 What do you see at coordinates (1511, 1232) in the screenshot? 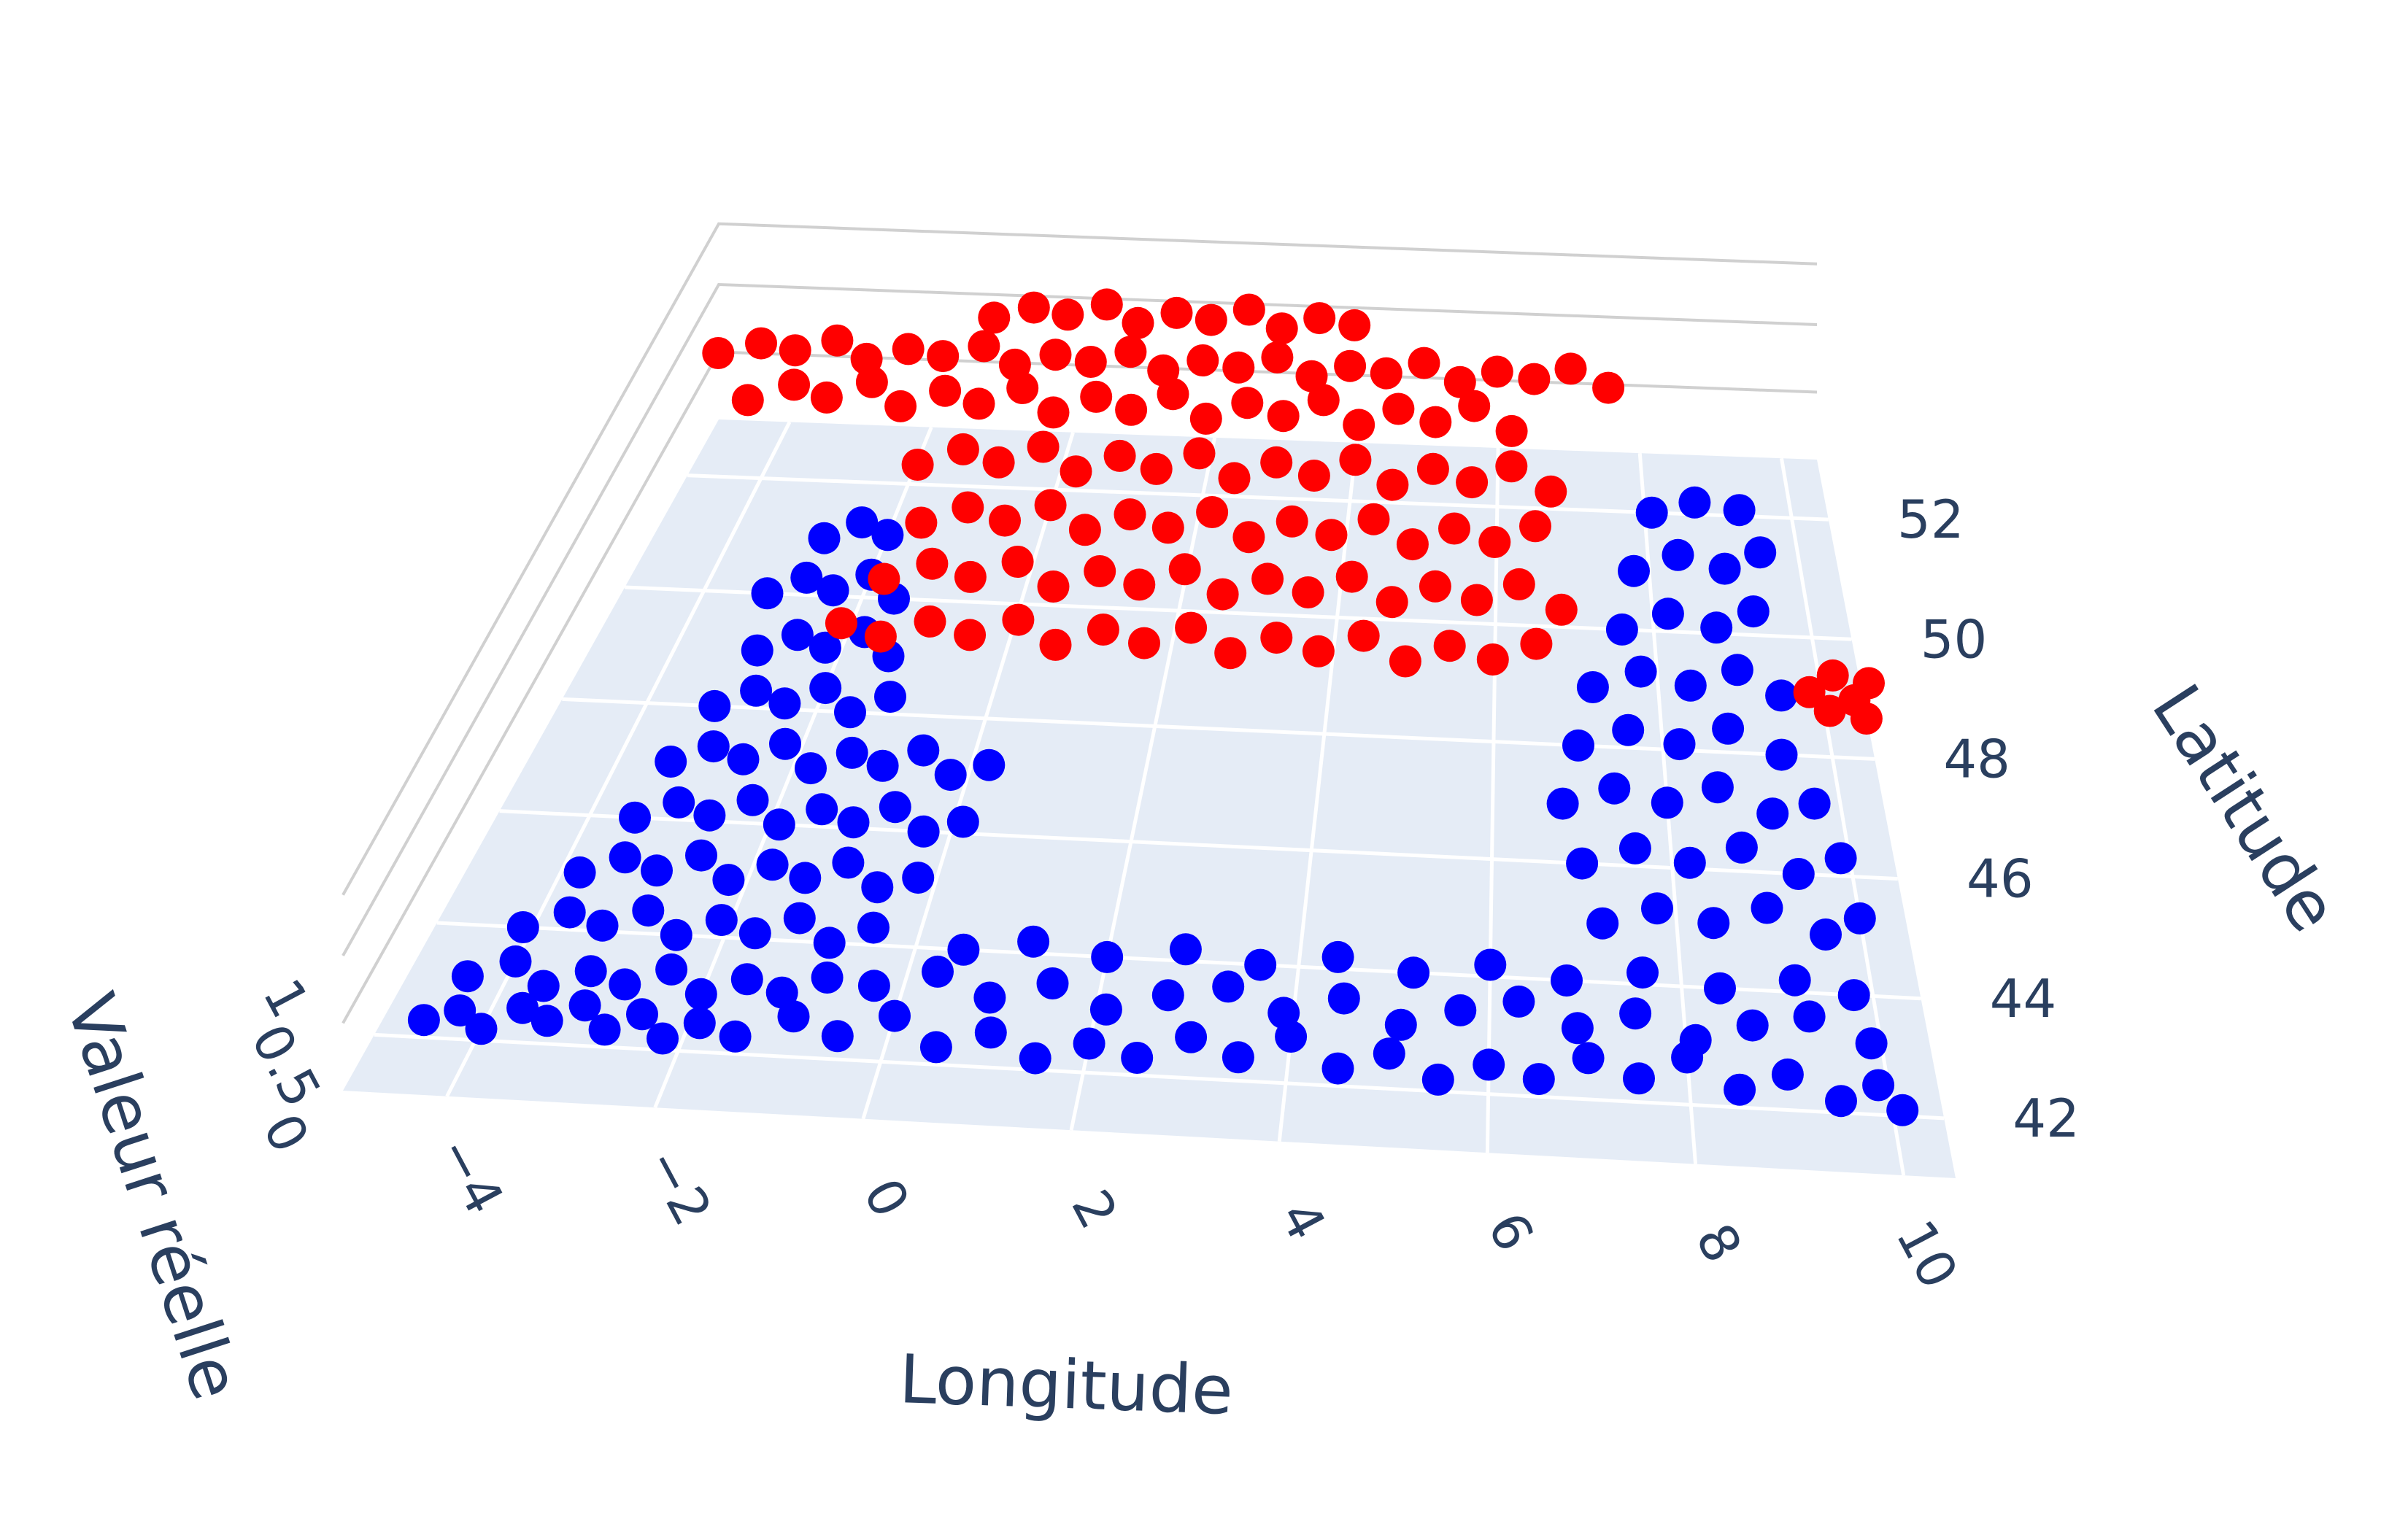
I see `x-tick-label: 6` at bounding box center [1511, 1232].